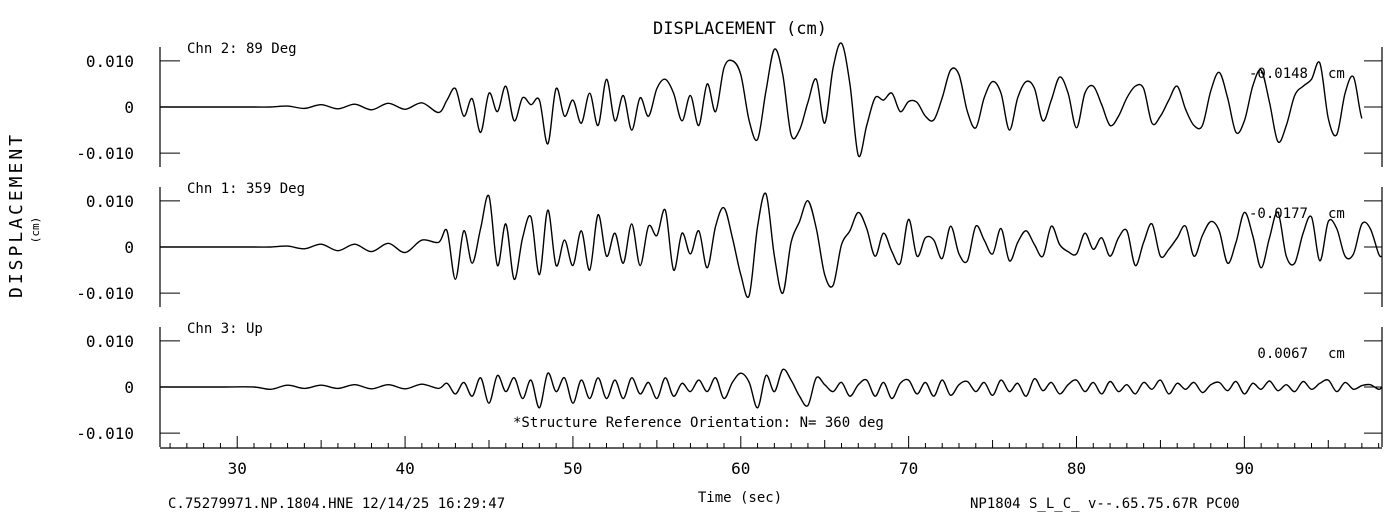  What do you see at coordinates (740, 468) in the screenshot?
I see `x-tick-label: 60` at bounding box center [740, 468].